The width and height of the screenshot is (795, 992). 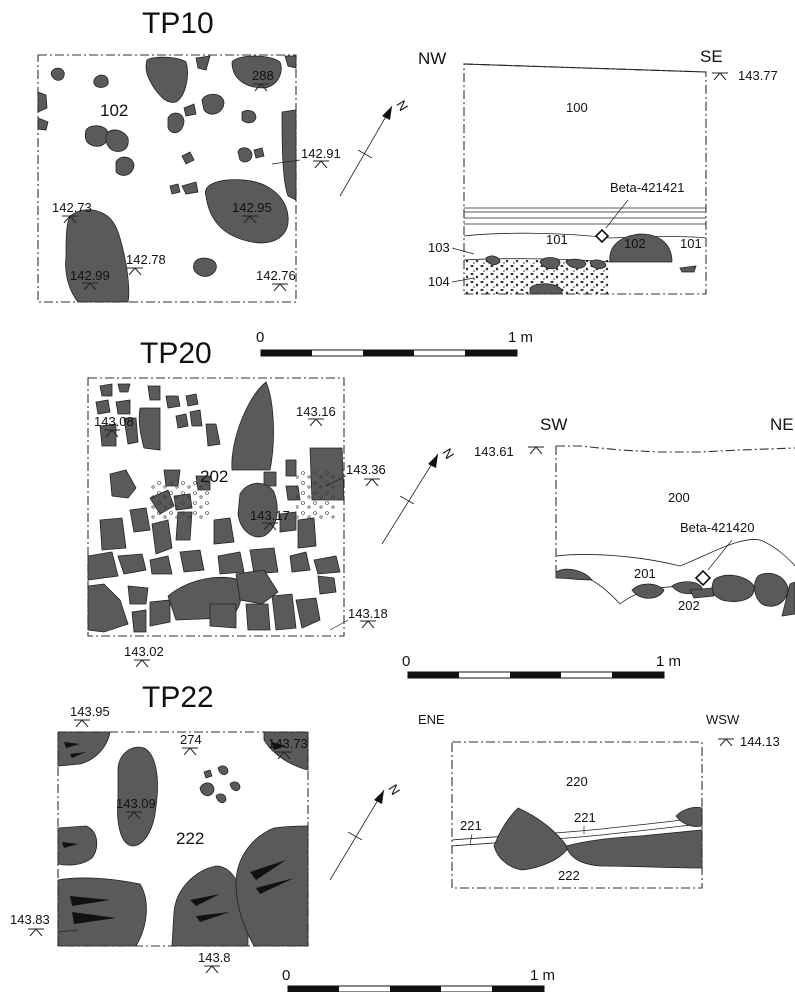 I want to click on elev-label: 274, so click(x=191, y=739).